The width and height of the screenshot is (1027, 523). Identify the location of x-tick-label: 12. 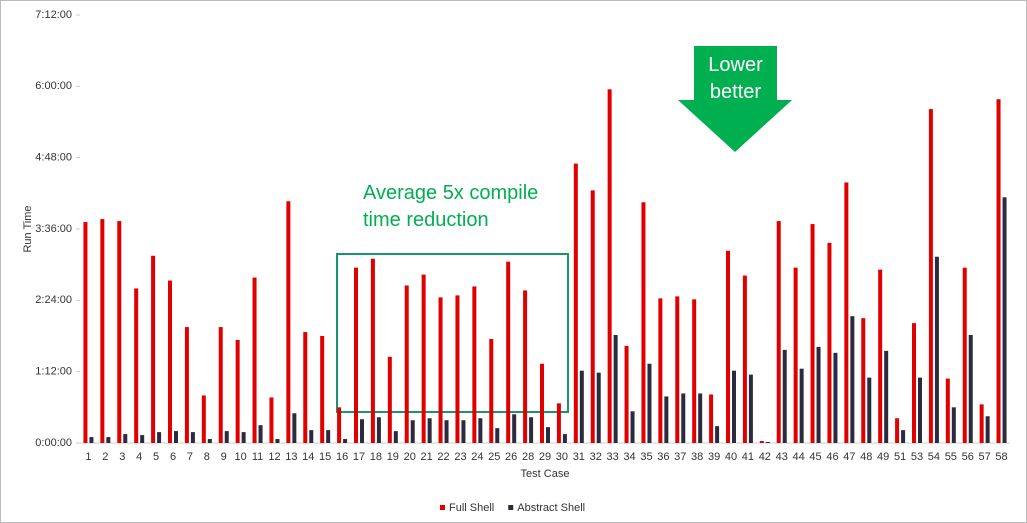
(274, 457).